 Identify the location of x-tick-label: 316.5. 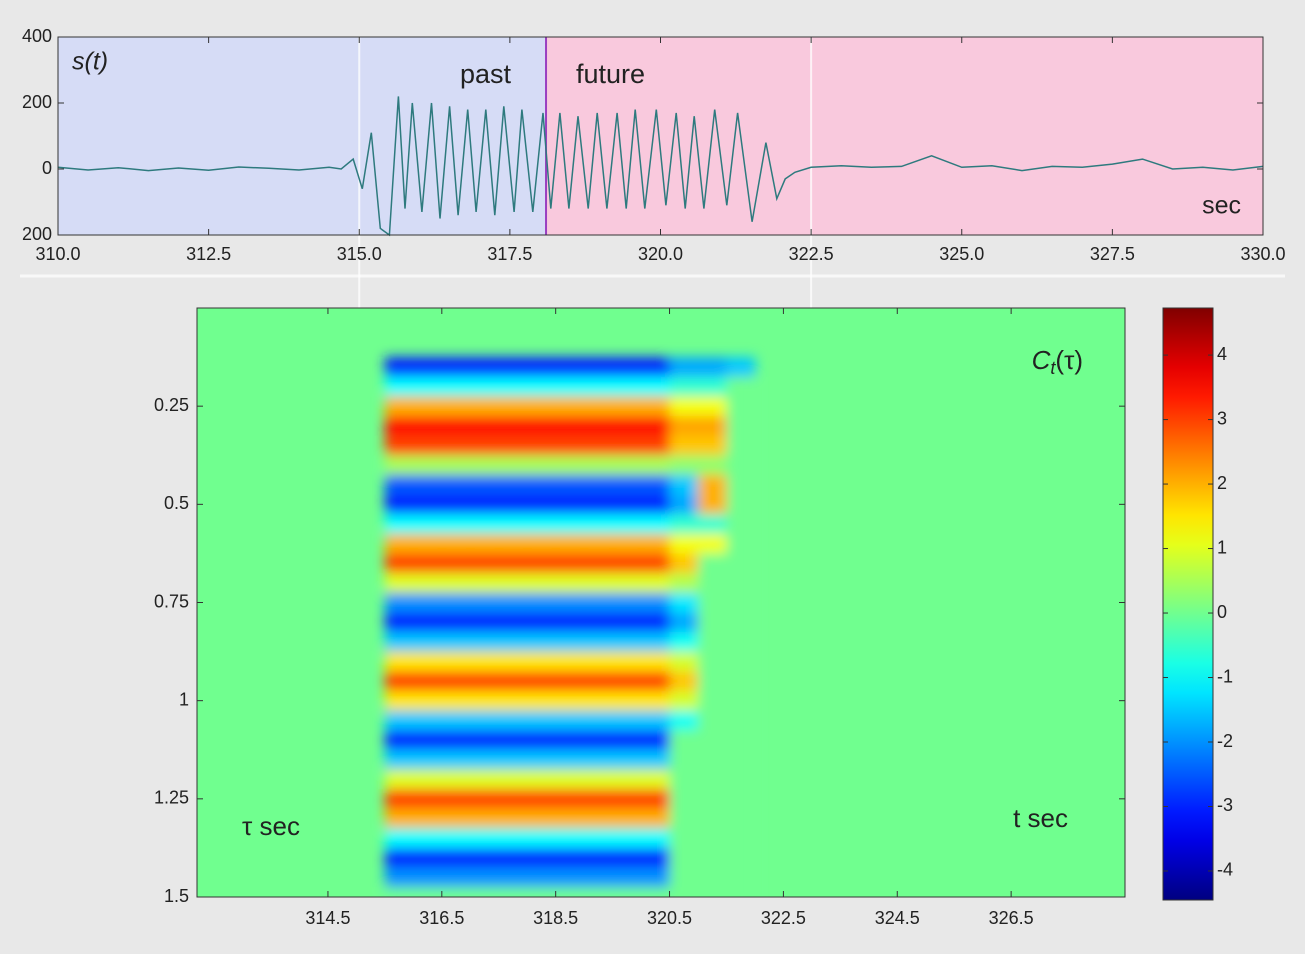
(441, 918).